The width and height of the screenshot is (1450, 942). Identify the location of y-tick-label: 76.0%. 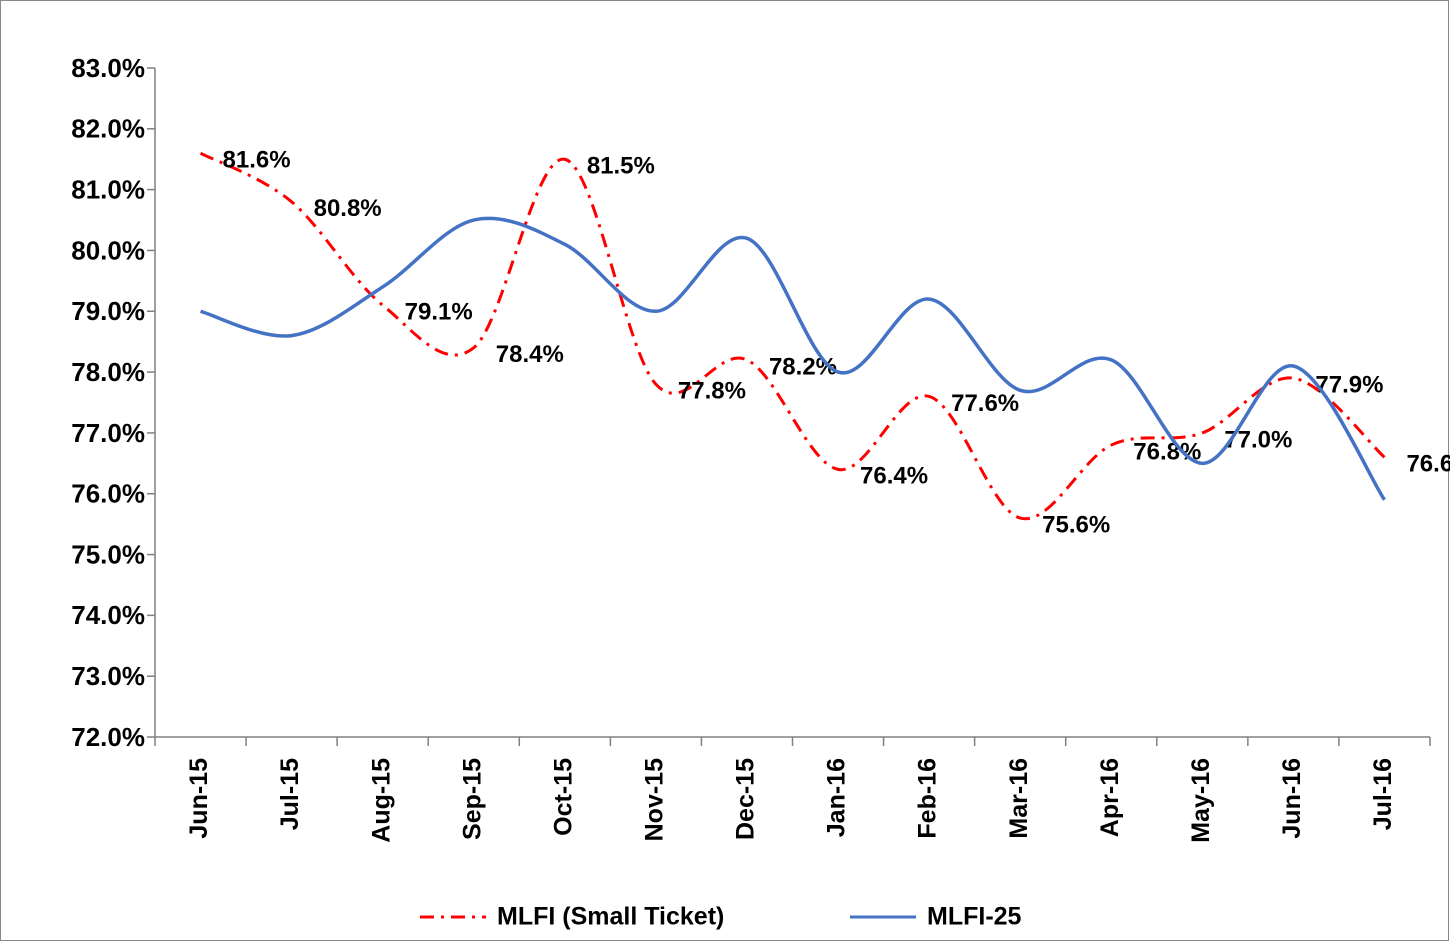
(108, 494).